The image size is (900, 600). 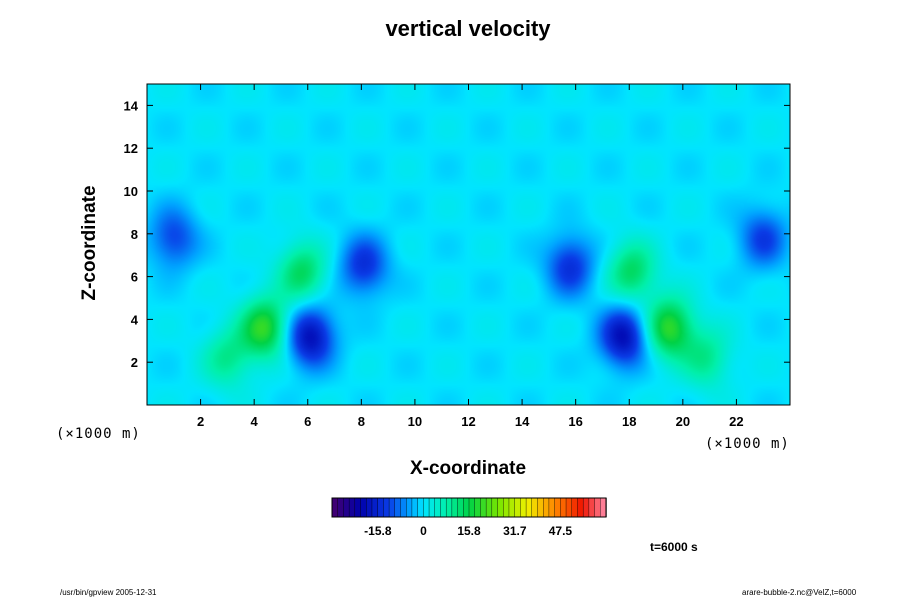 What do you see at coordinates (799, 592) in the screenshot?
I see `footer-right: arare-bubble-2.nc@VelZ,t=6000` at bounding box center [799, 592].